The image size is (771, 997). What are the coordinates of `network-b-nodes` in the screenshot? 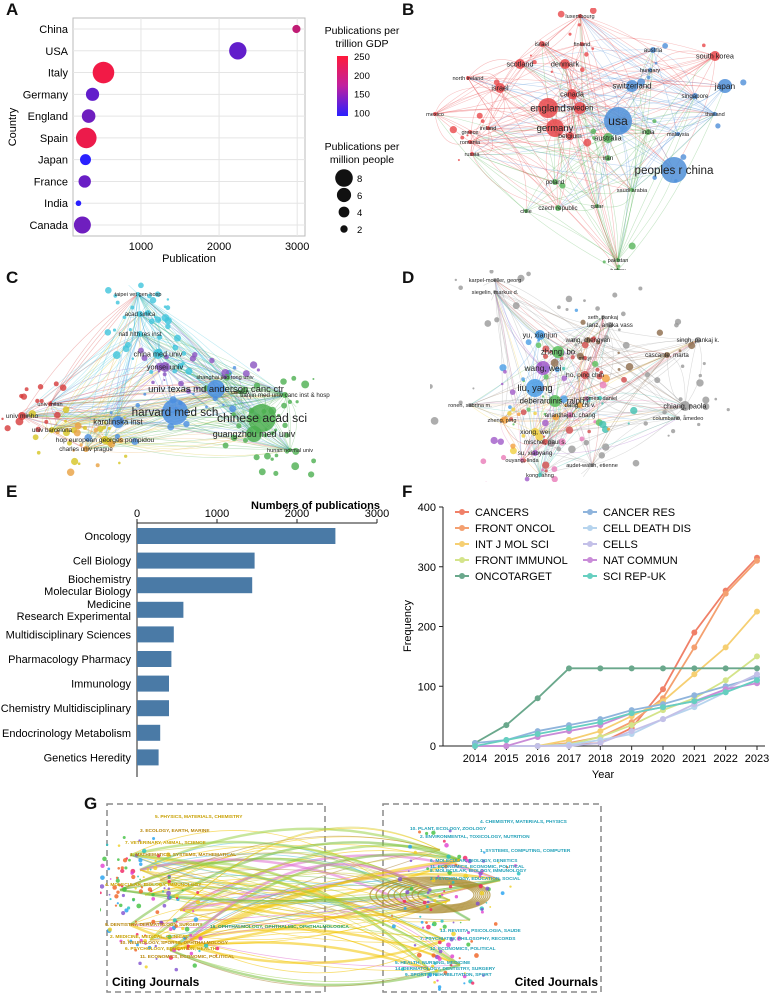 It's located at (590, 139).